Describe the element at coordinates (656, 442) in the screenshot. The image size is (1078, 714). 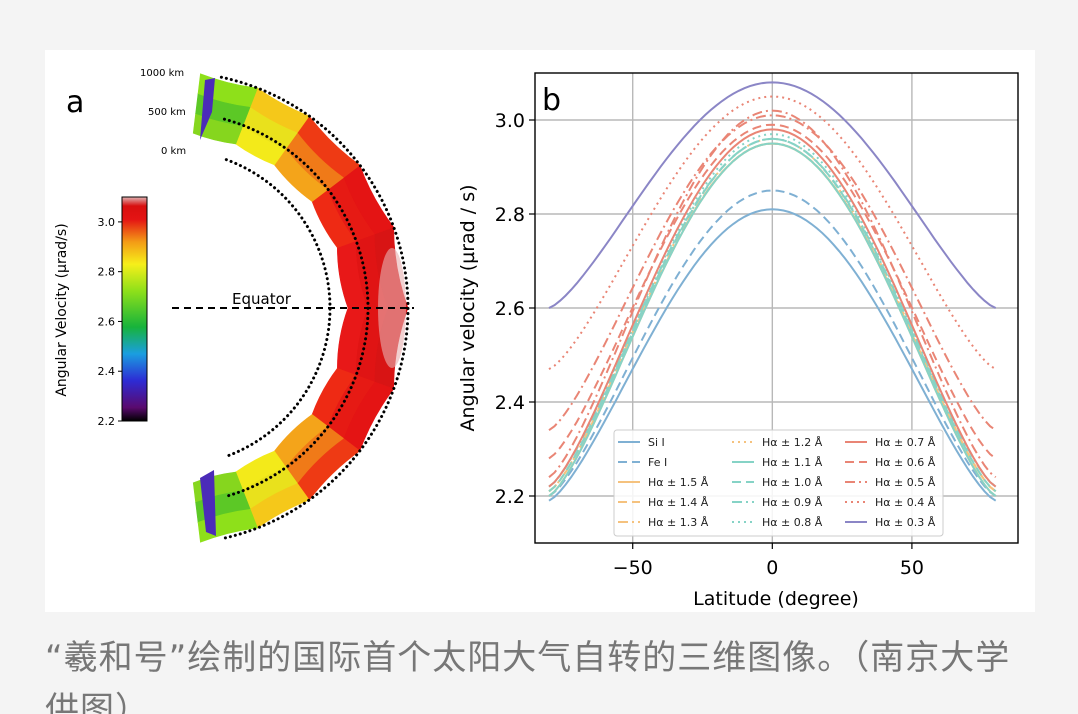
I see `legend-label: Si I` at that location.